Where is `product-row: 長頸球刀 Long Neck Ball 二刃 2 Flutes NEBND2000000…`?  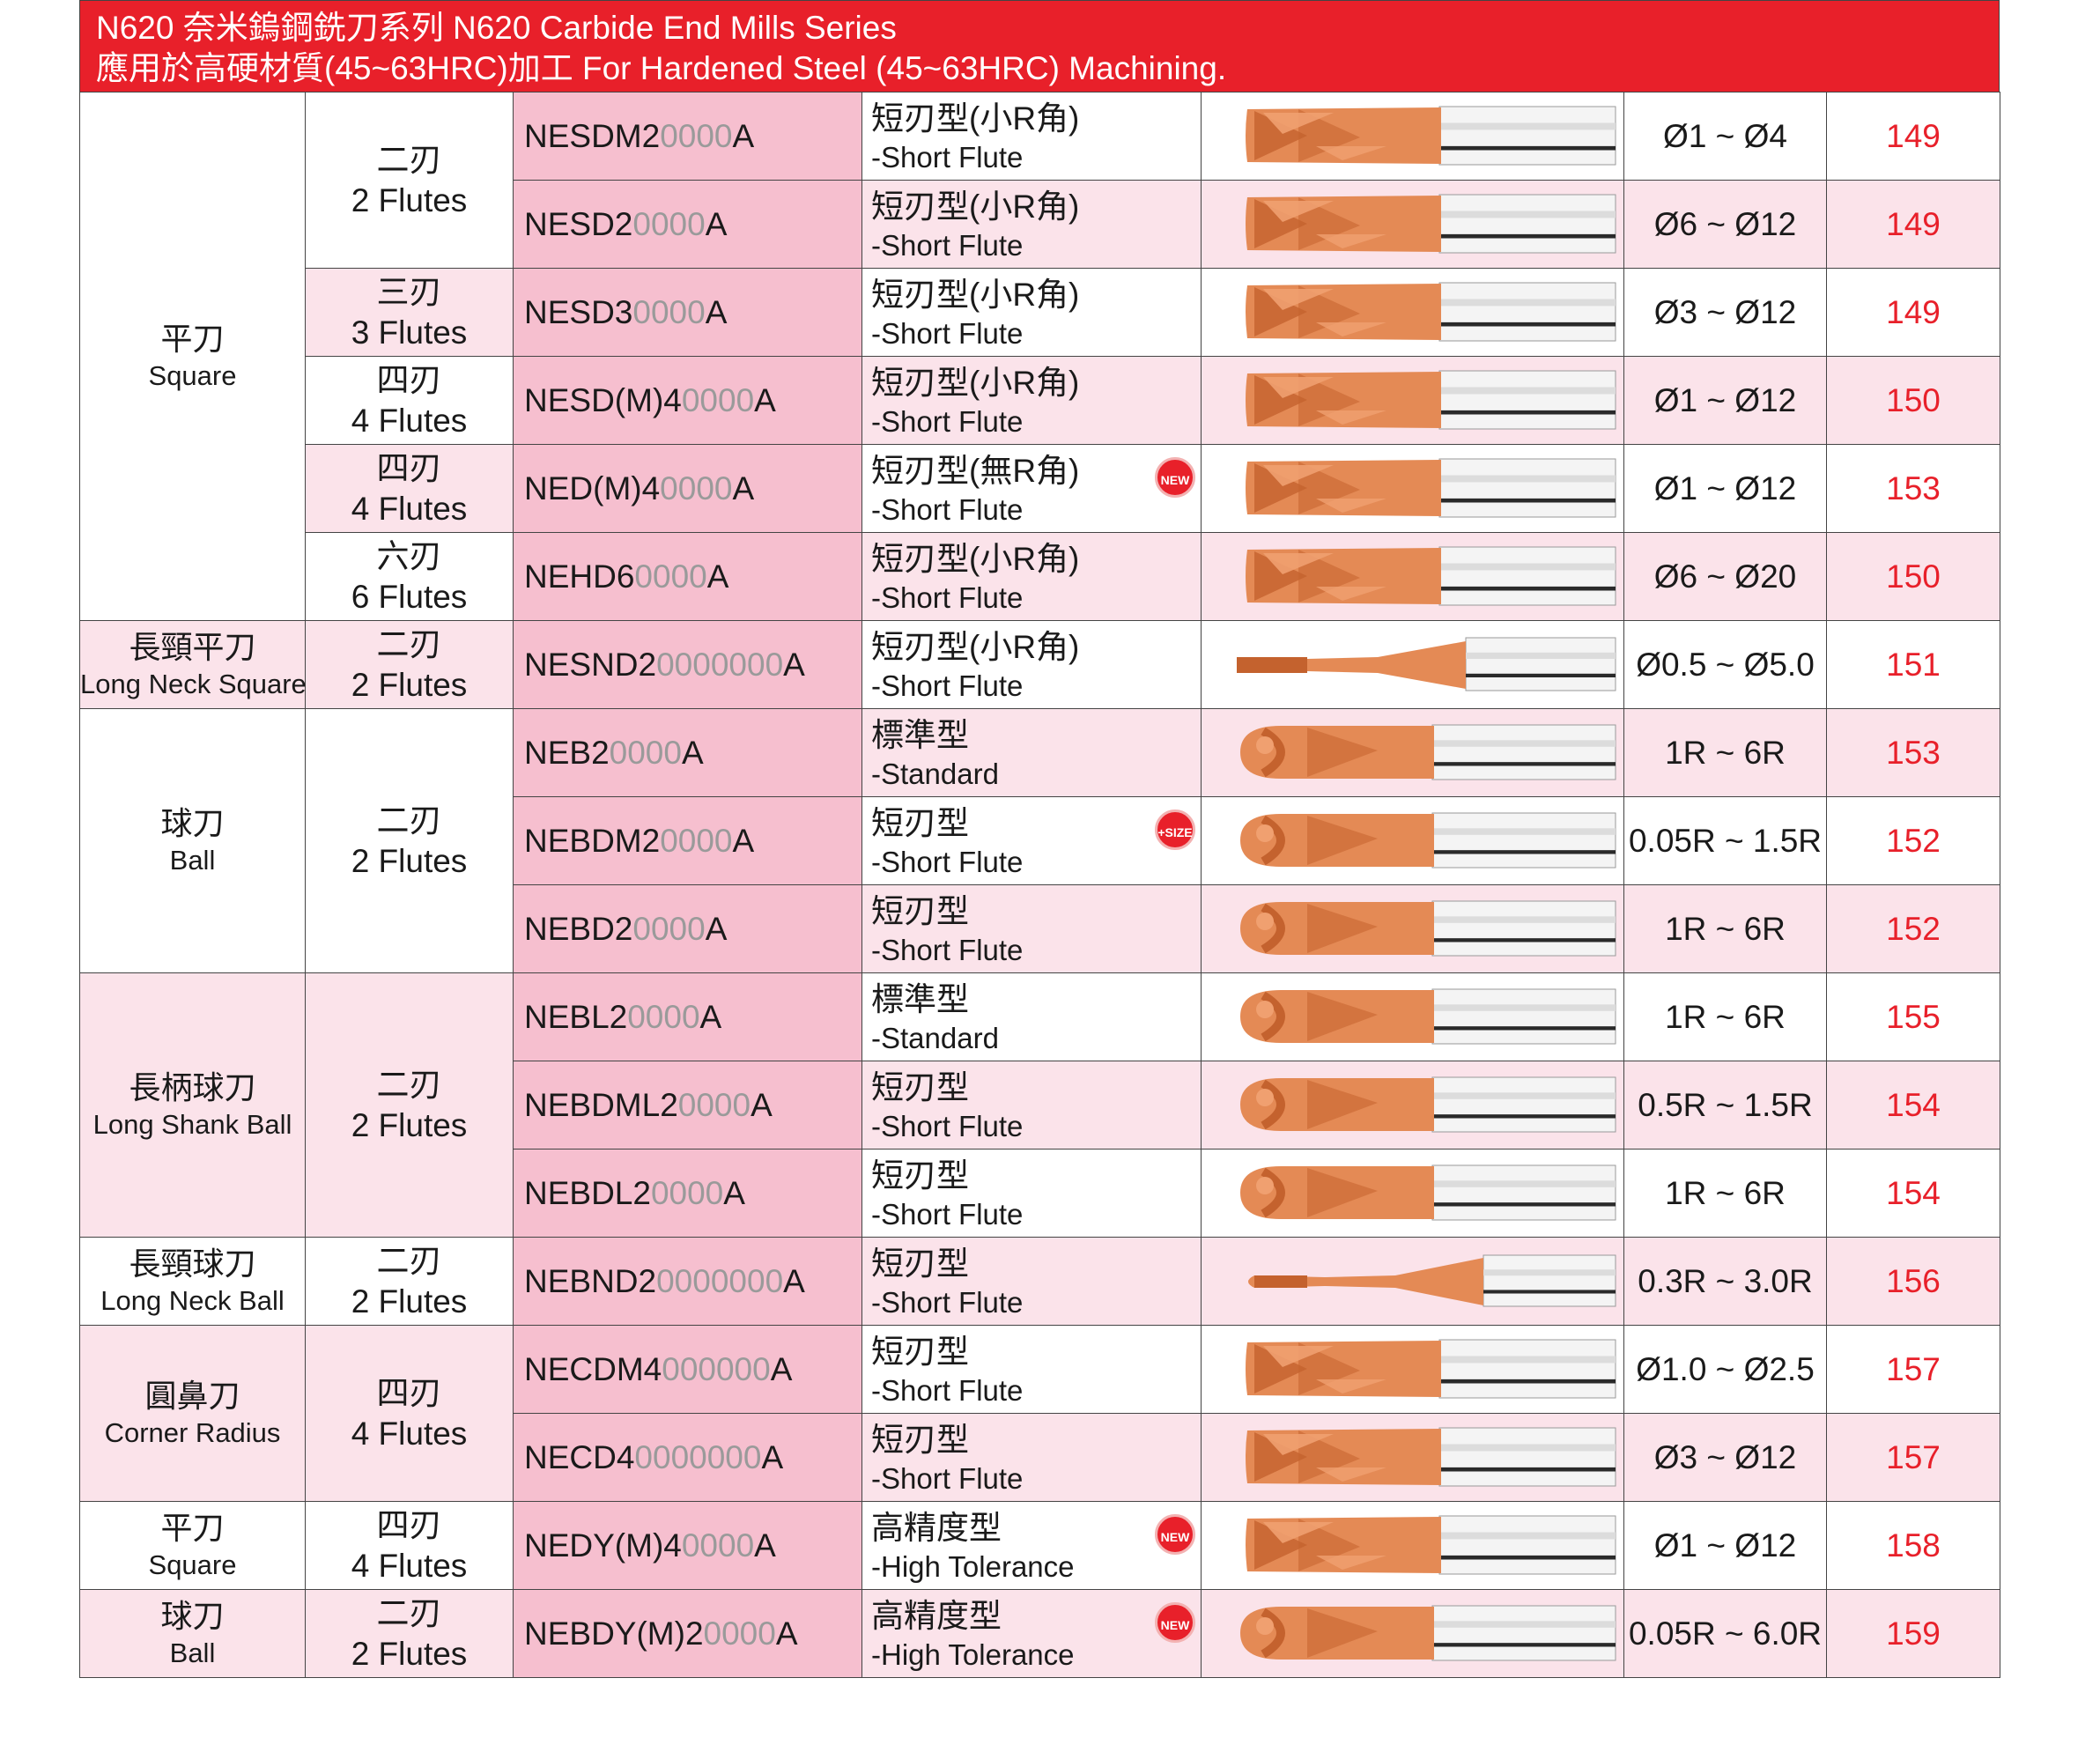
product-row: 長頸球刀 Long Neck Ball 二刃 2 Flutes NEBND2000000… is located at coordinates (1039, 1281).